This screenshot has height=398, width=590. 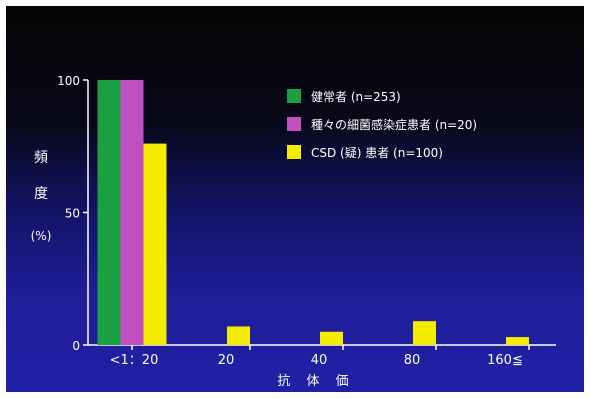 What do you see at coordinates (134, 360) in the screenshot?
I see `x-tick-label: <1：20` at bounding box center [134, 360].